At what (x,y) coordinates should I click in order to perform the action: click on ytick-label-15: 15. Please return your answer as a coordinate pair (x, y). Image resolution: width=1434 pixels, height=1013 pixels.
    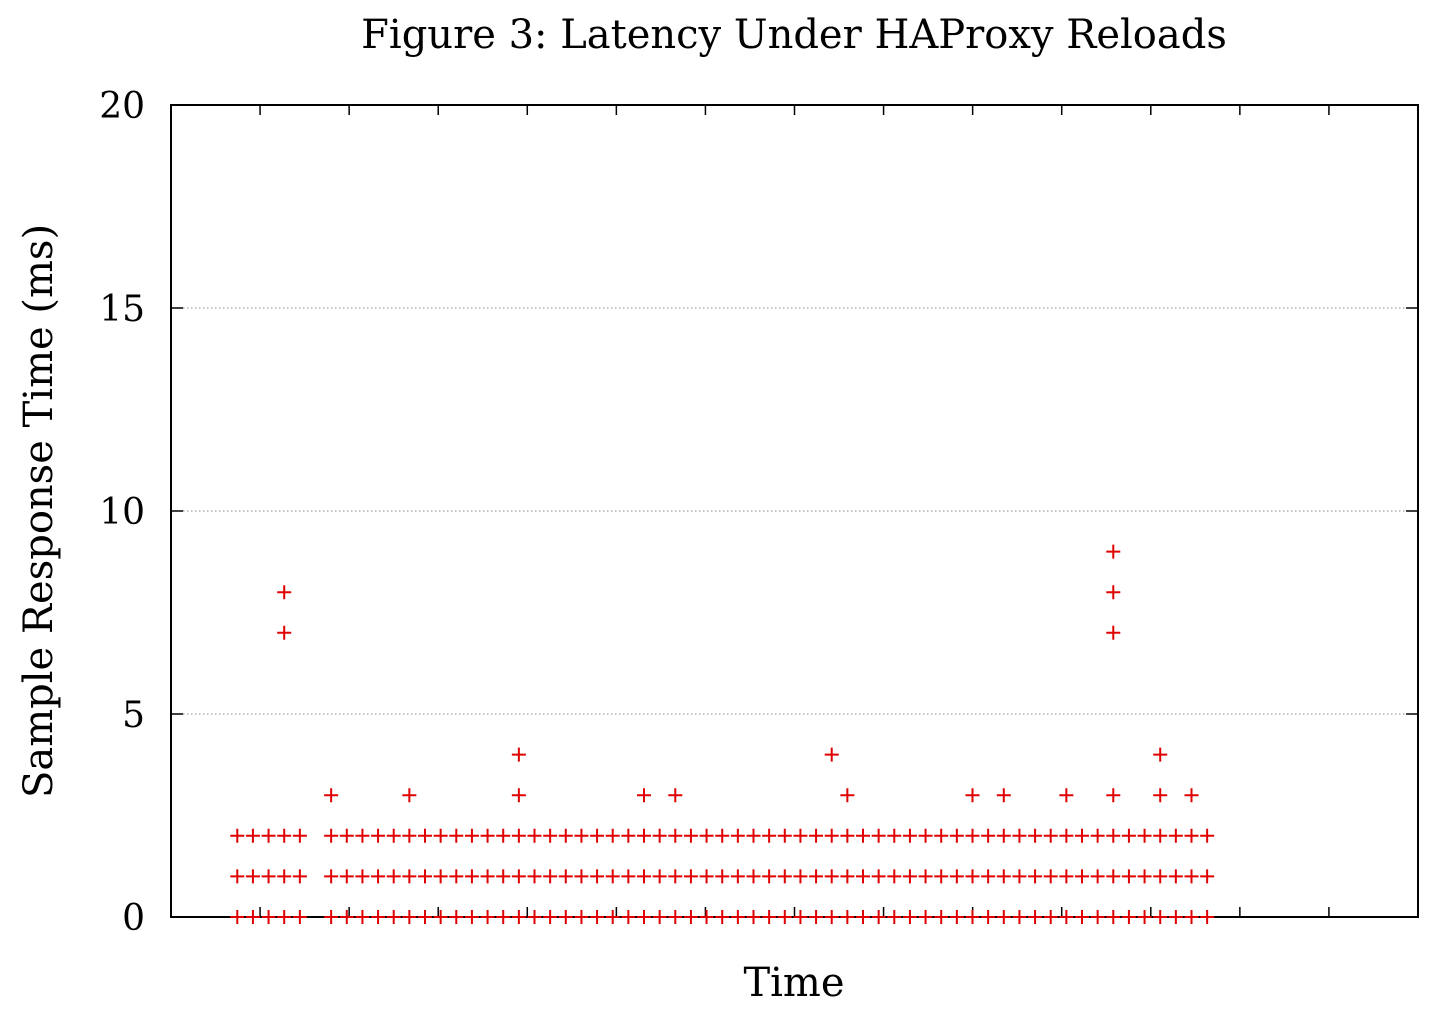
    Looking at the image, I should click on (122, 309).